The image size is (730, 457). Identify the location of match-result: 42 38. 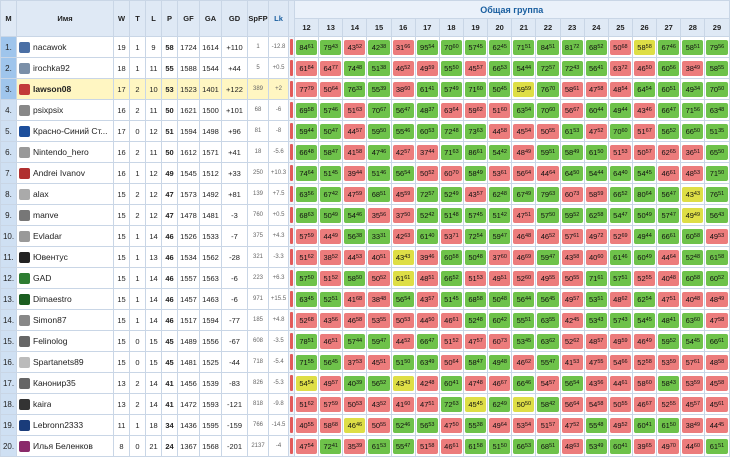
(379, 47).